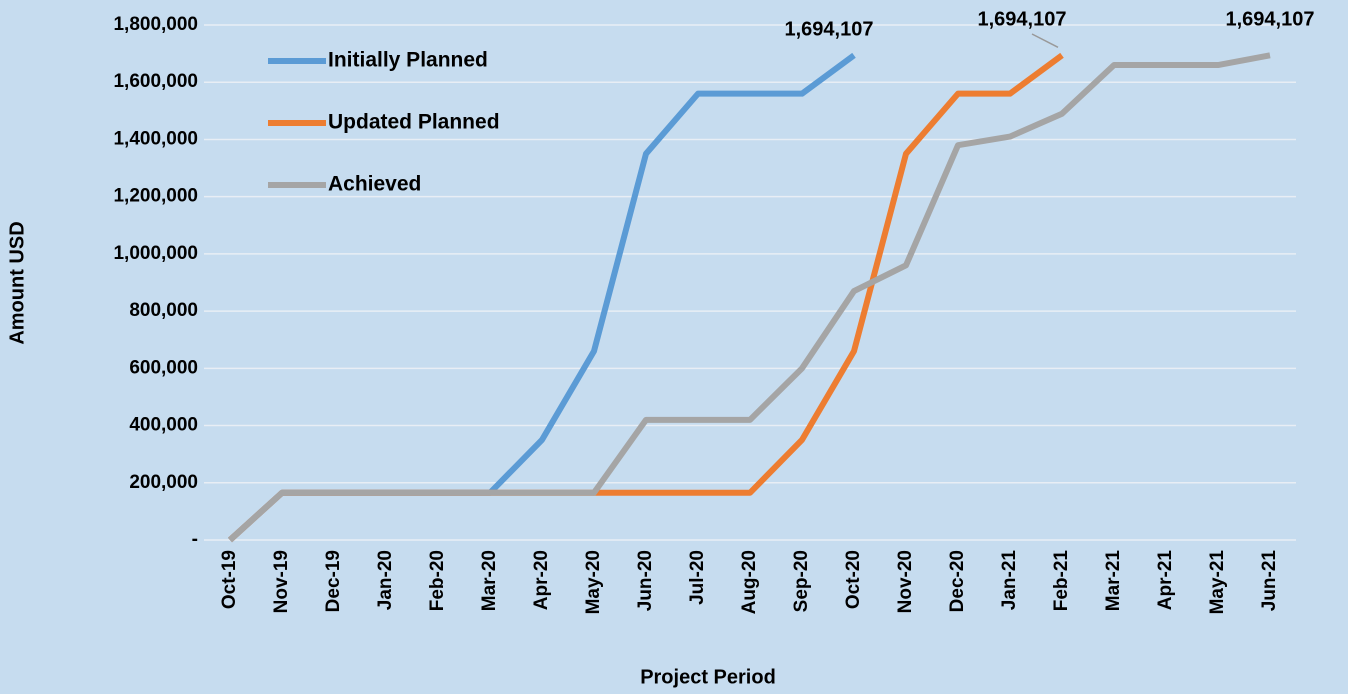  Describe the element at coordinates (1061, 581) in the screenshot. I see `x-tick-label: Feb-21` at that location.